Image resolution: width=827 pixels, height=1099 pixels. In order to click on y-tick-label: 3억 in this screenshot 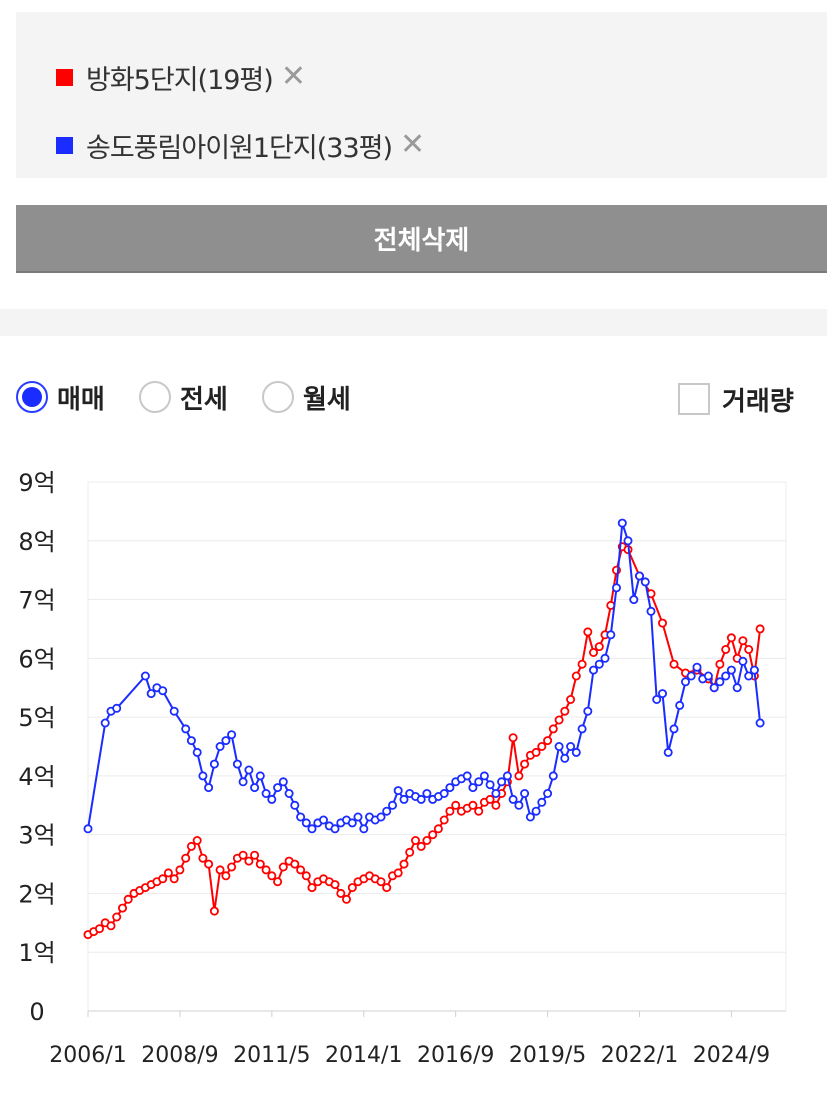, I will do `click(36, 836)`.